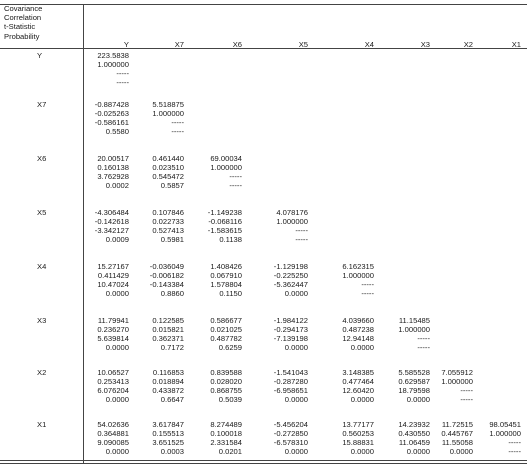 Image resolution: width=527 pixels, height=468 pixels. I want to click on correlation-value: 0.629587, so click(414, 381).